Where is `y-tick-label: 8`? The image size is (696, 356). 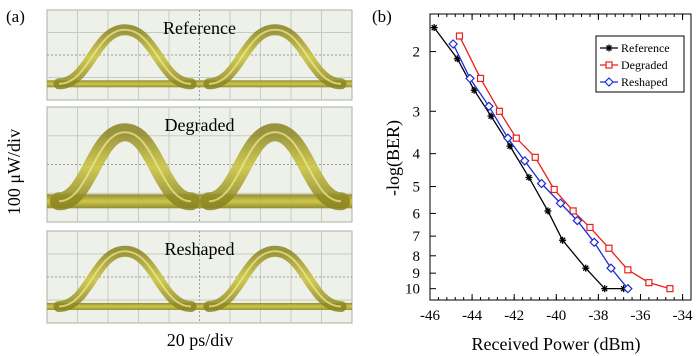
y-tick-label: 8 is located at coordinates (417, 257).